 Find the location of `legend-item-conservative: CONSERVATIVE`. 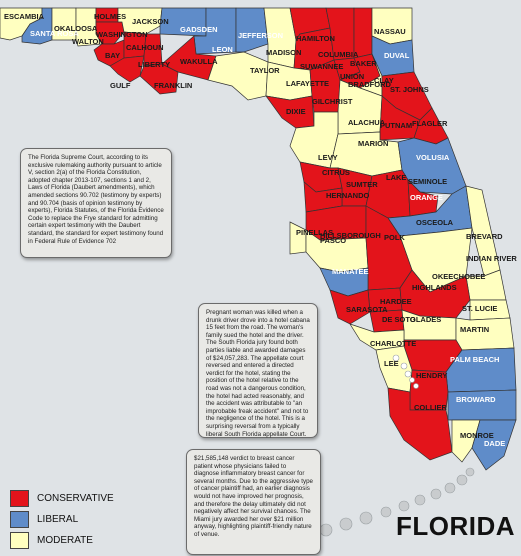

legend-item-conservative: CONSERVATIVE is located at coordinates (62, 498).